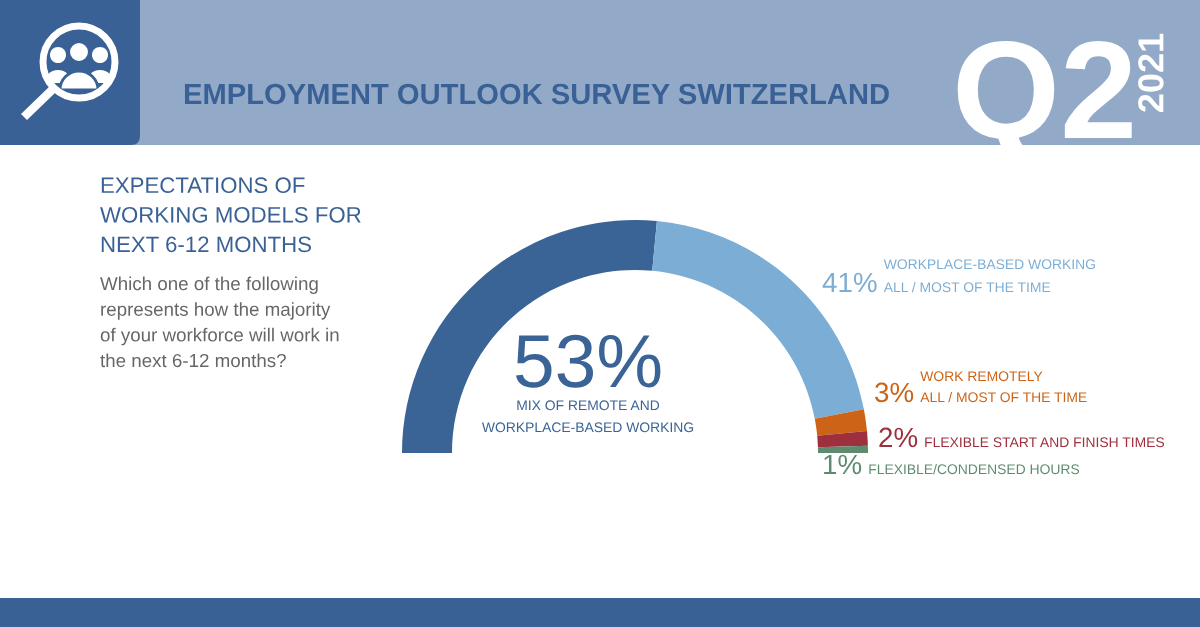 Image resolution: width=1200 pixels, height=627 pixels. I want to click on data-label: 1%, so click(843, 464).